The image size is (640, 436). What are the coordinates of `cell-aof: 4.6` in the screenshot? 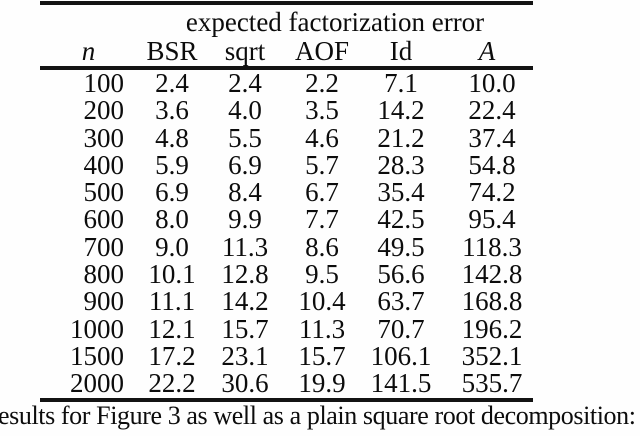 It's located at (322, 137).